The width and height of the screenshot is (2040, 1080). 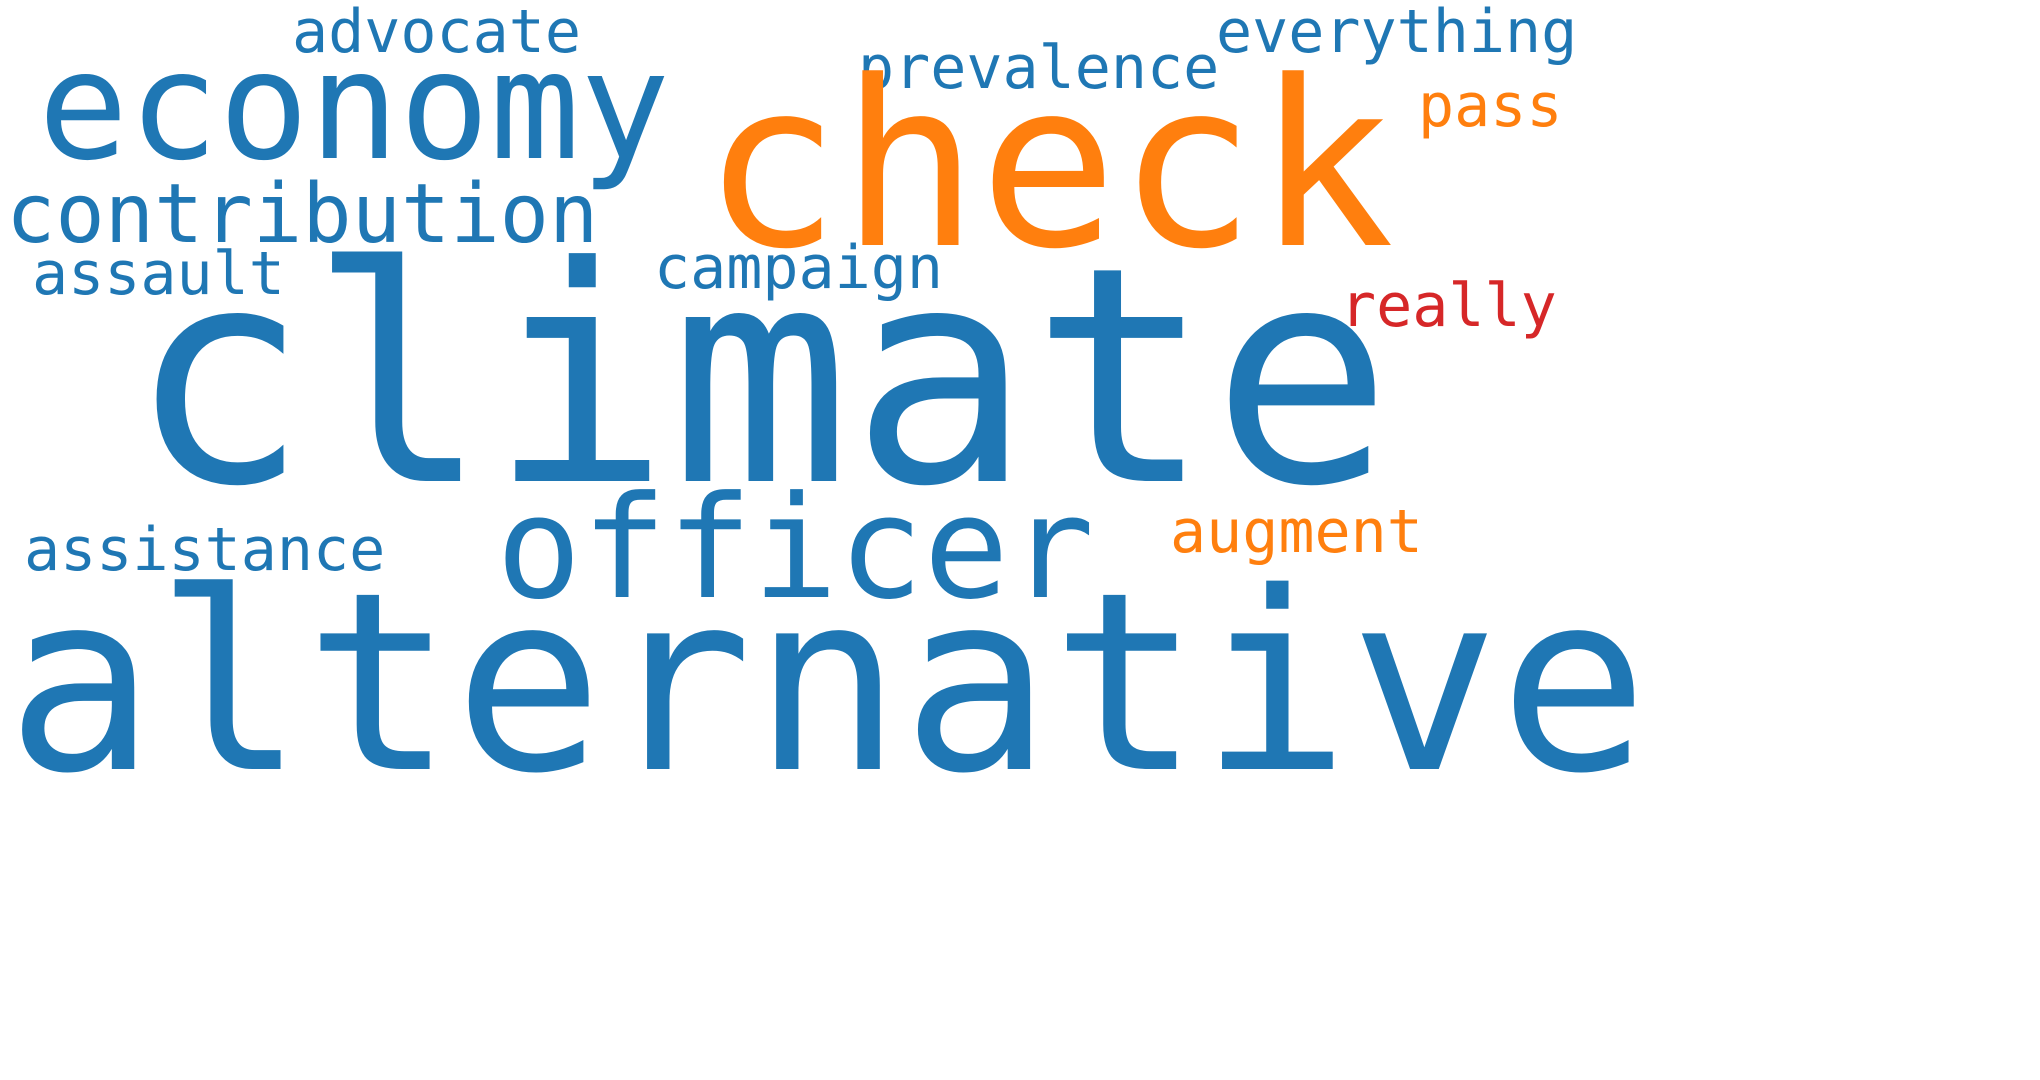 What do you see at coordinates (354, 107) in the screenshot?
I see `word-economy: economy` at bounding box center [354, 107].